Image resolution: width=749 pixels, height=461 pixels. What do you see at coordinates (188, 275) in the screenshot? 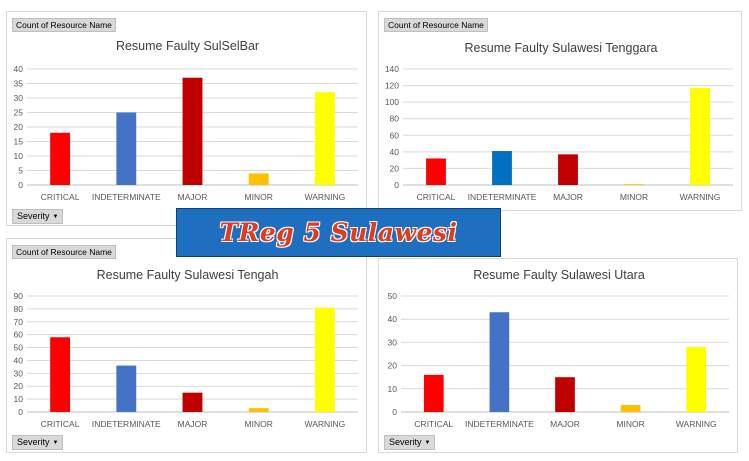
I see `chart-title: Resume Faulty Sulawesi Tengah` at bounding box center [188, 275].